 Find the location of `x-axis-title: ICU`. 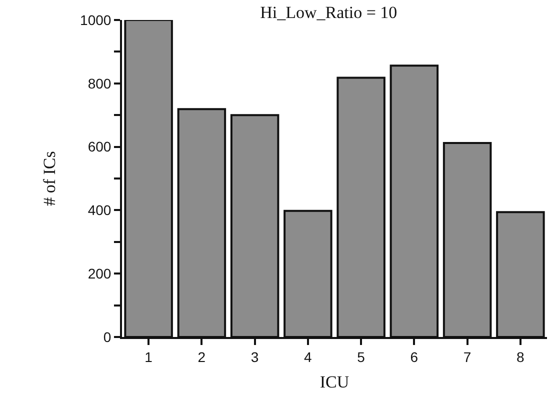

x-axis-title: ICU is located at coordinates (335, 382).